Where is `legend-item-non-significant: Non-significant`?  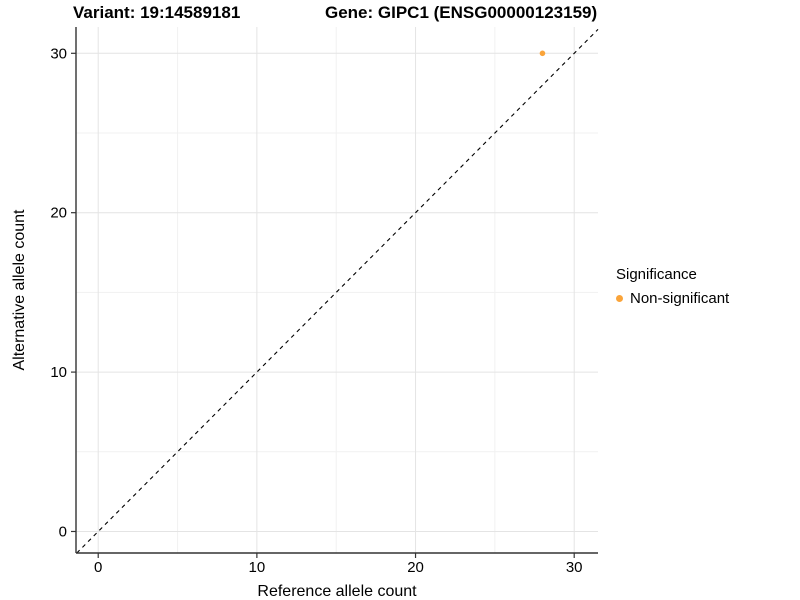
legend-item-non-significant: Non-significant is located at coordinates (672, 298).